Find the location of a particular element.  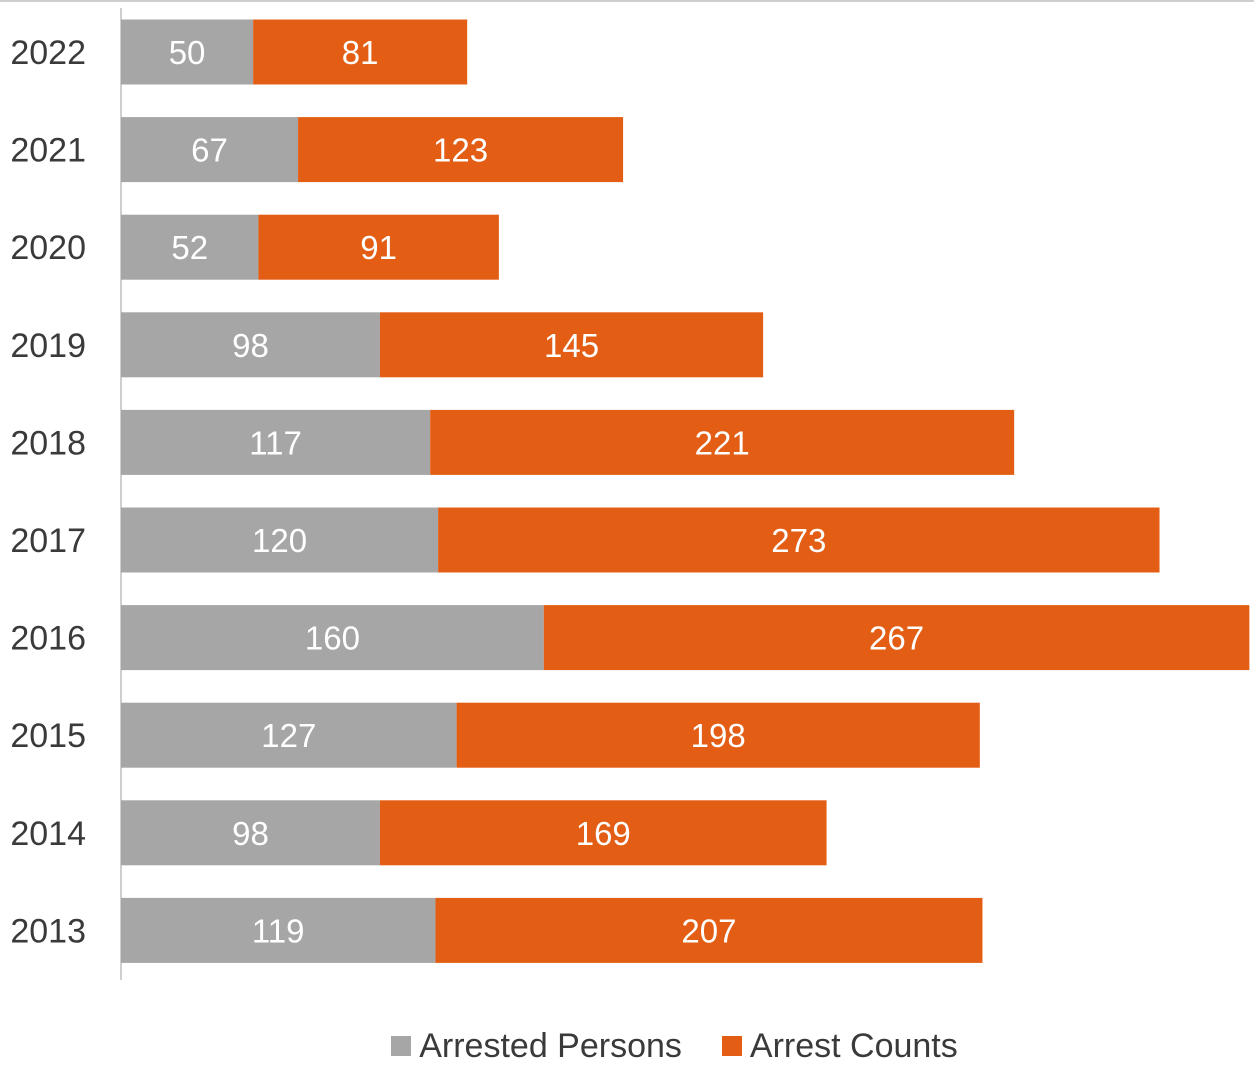

data-label: 91 is located at coordinates (378, 247).